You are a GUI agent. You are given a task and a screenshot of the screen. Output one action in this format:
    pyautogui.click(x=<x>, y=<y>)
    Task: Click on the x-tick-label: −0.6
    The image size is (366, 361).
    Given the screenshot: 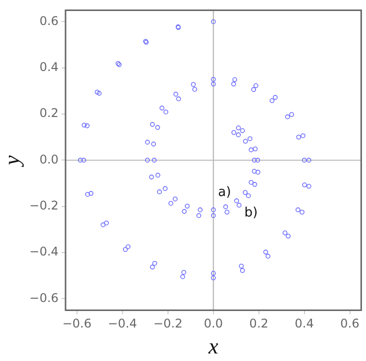 What is the action you would take?
    pyautogui.click(x=77, y=323)
    